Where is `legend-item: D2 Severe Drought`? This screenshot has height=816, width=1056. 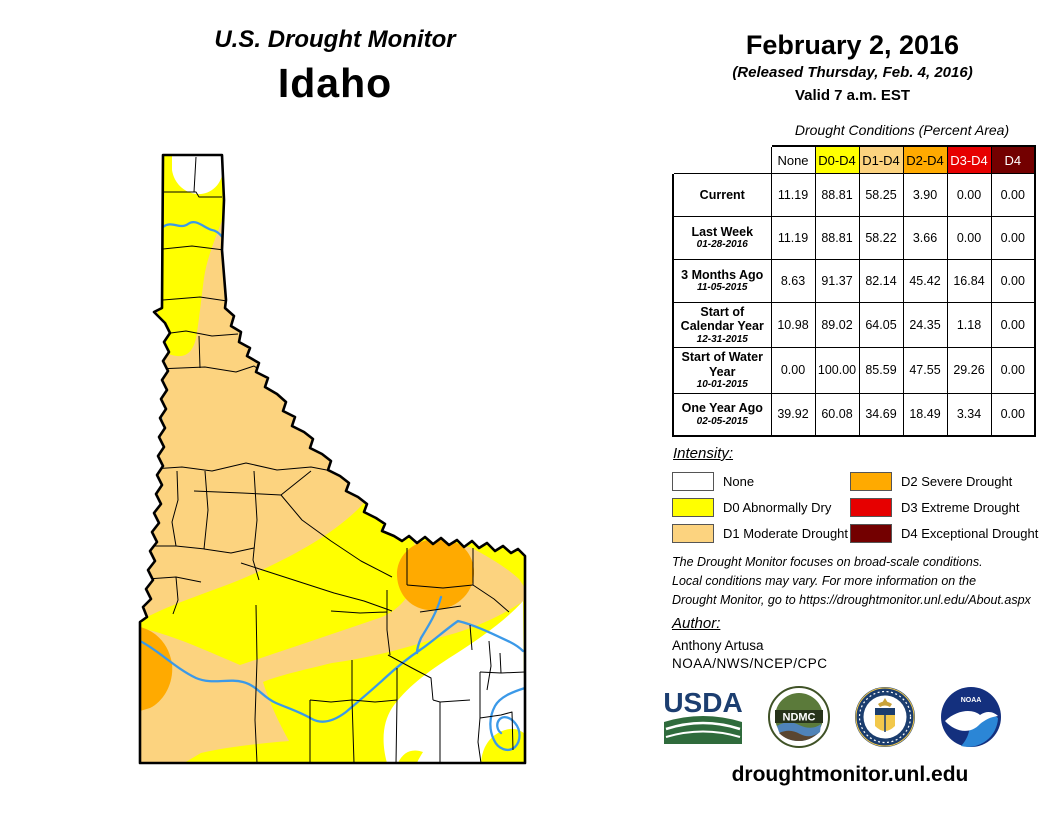
legend-item: D2 Severe Drought is located at coordinates (950, 481).